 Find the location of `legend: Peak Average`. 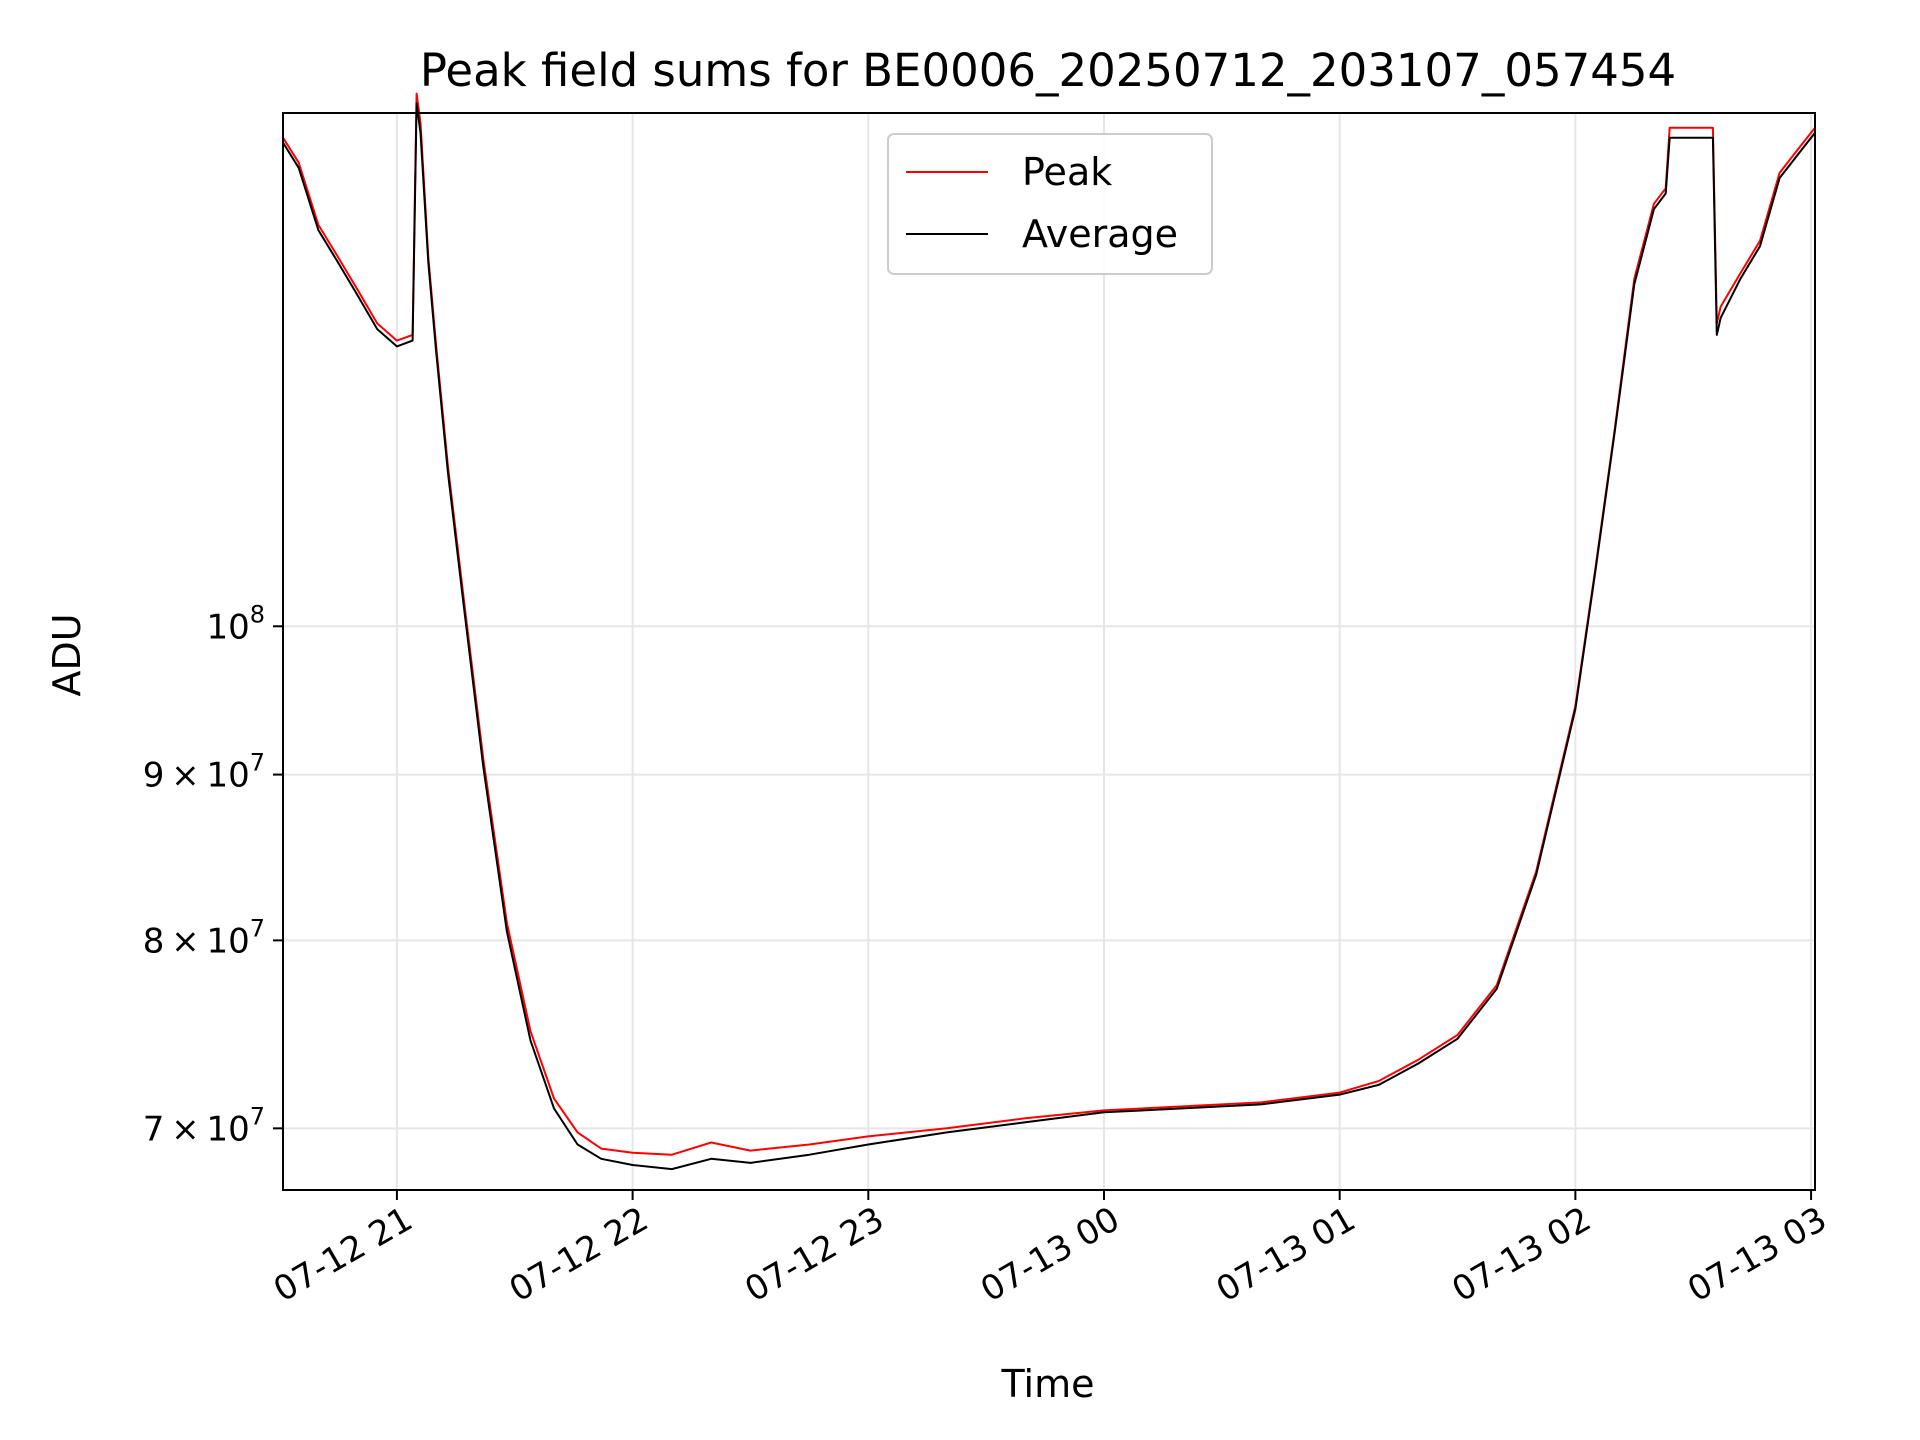

legend: Peak Average is located at coordinates (1050, 204).